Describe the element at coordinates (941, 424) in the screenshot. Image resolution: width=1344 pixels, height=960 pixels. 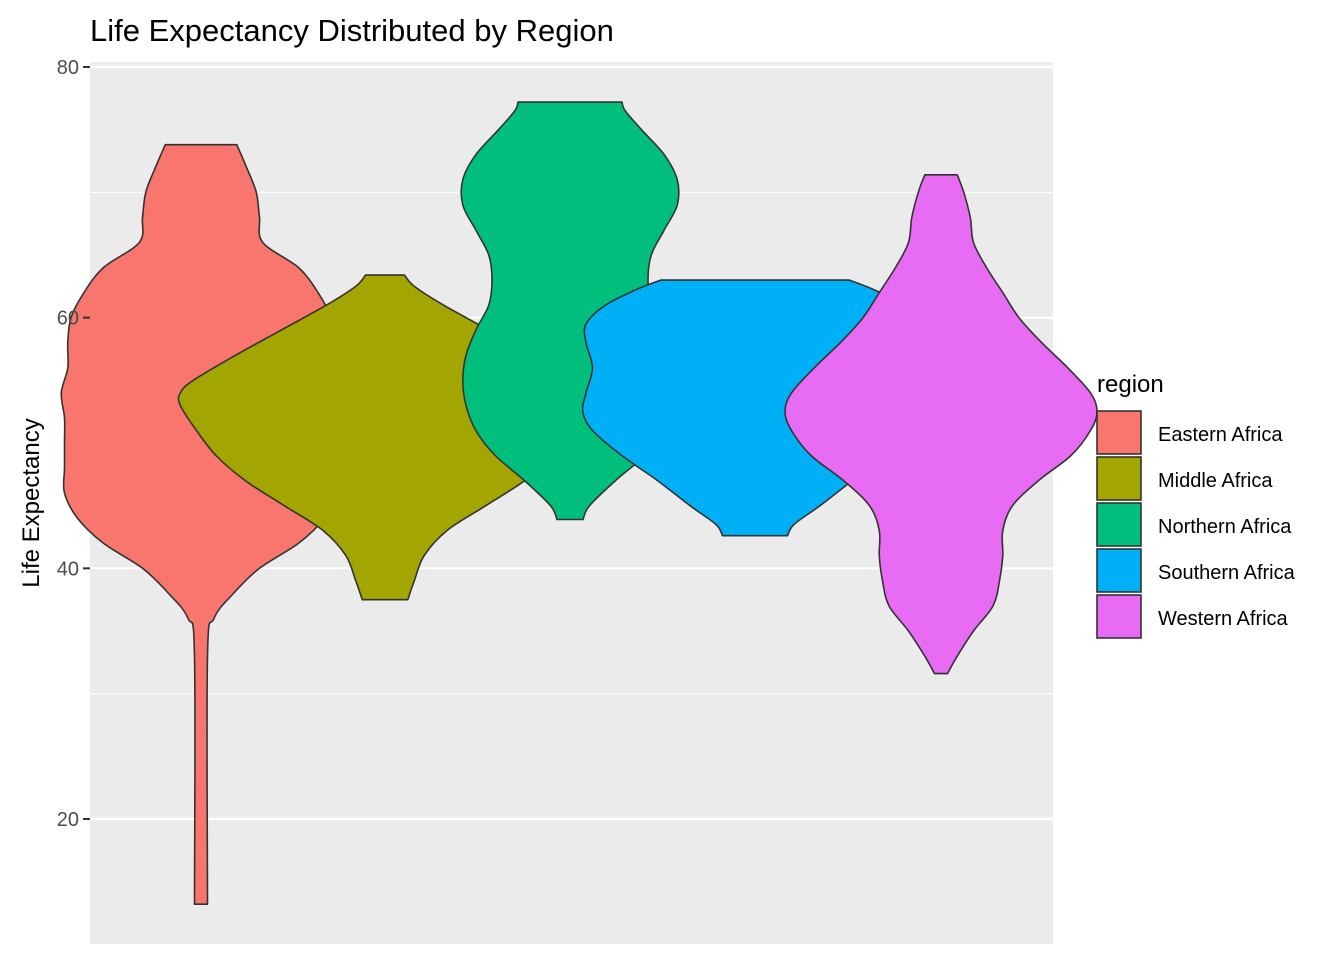
I see `violin-western-africa` at that location.